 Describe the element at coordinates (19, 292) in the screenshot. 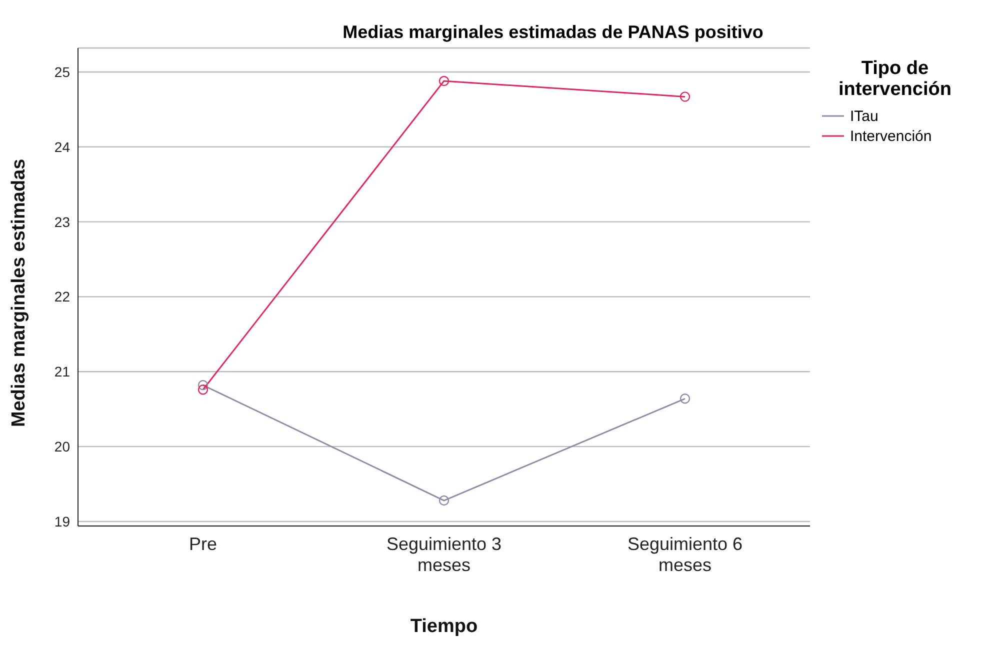

I see `y-axis-title: Medias marginales estimadas` at that location.